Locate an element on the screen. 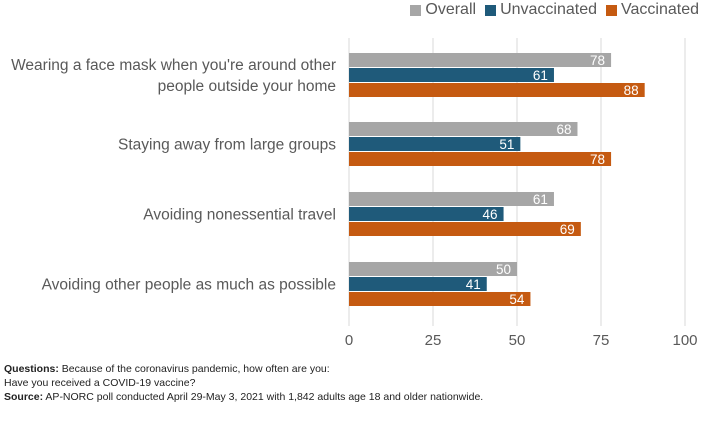 This screenshot has height=426, width=705. data-label: 88 is located at coordinates (631, 90).